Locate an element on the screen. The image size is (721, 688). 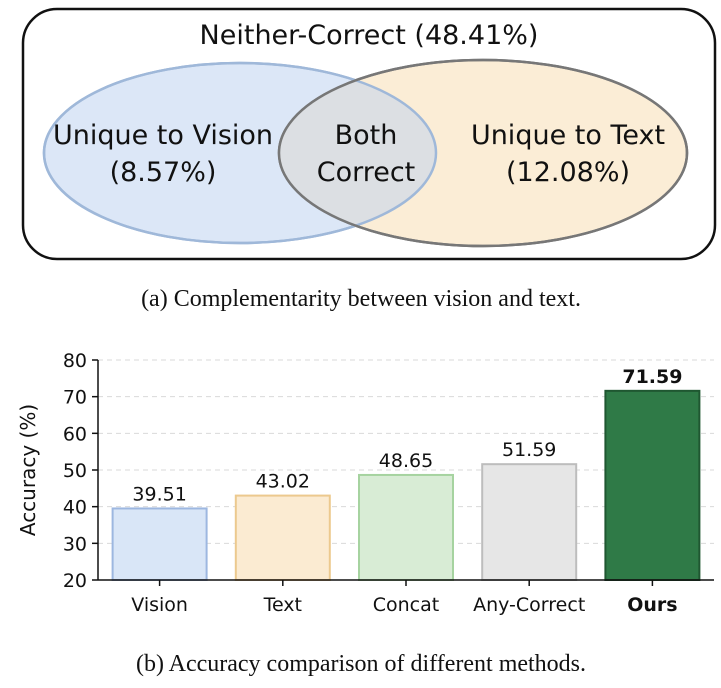
venn-vision-label: Unique to Vision is located at coordinates (163, 135).